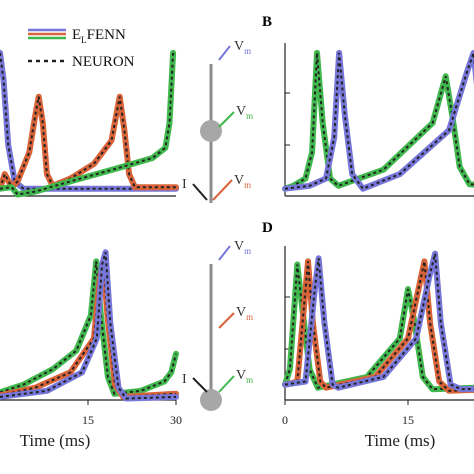  I want to click on trace-a-green-neuron, so click(87, 124).